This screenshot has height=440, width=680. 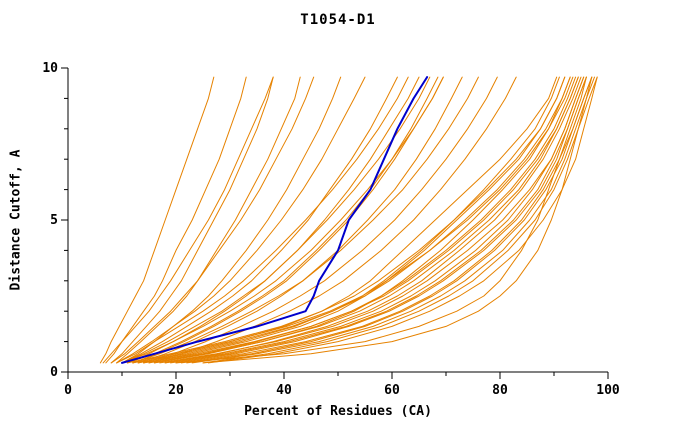 What do you see at coordinates (500, 390) in the screenshot?
I see `x-tick-label: 80` at bounding box center [500, 390].